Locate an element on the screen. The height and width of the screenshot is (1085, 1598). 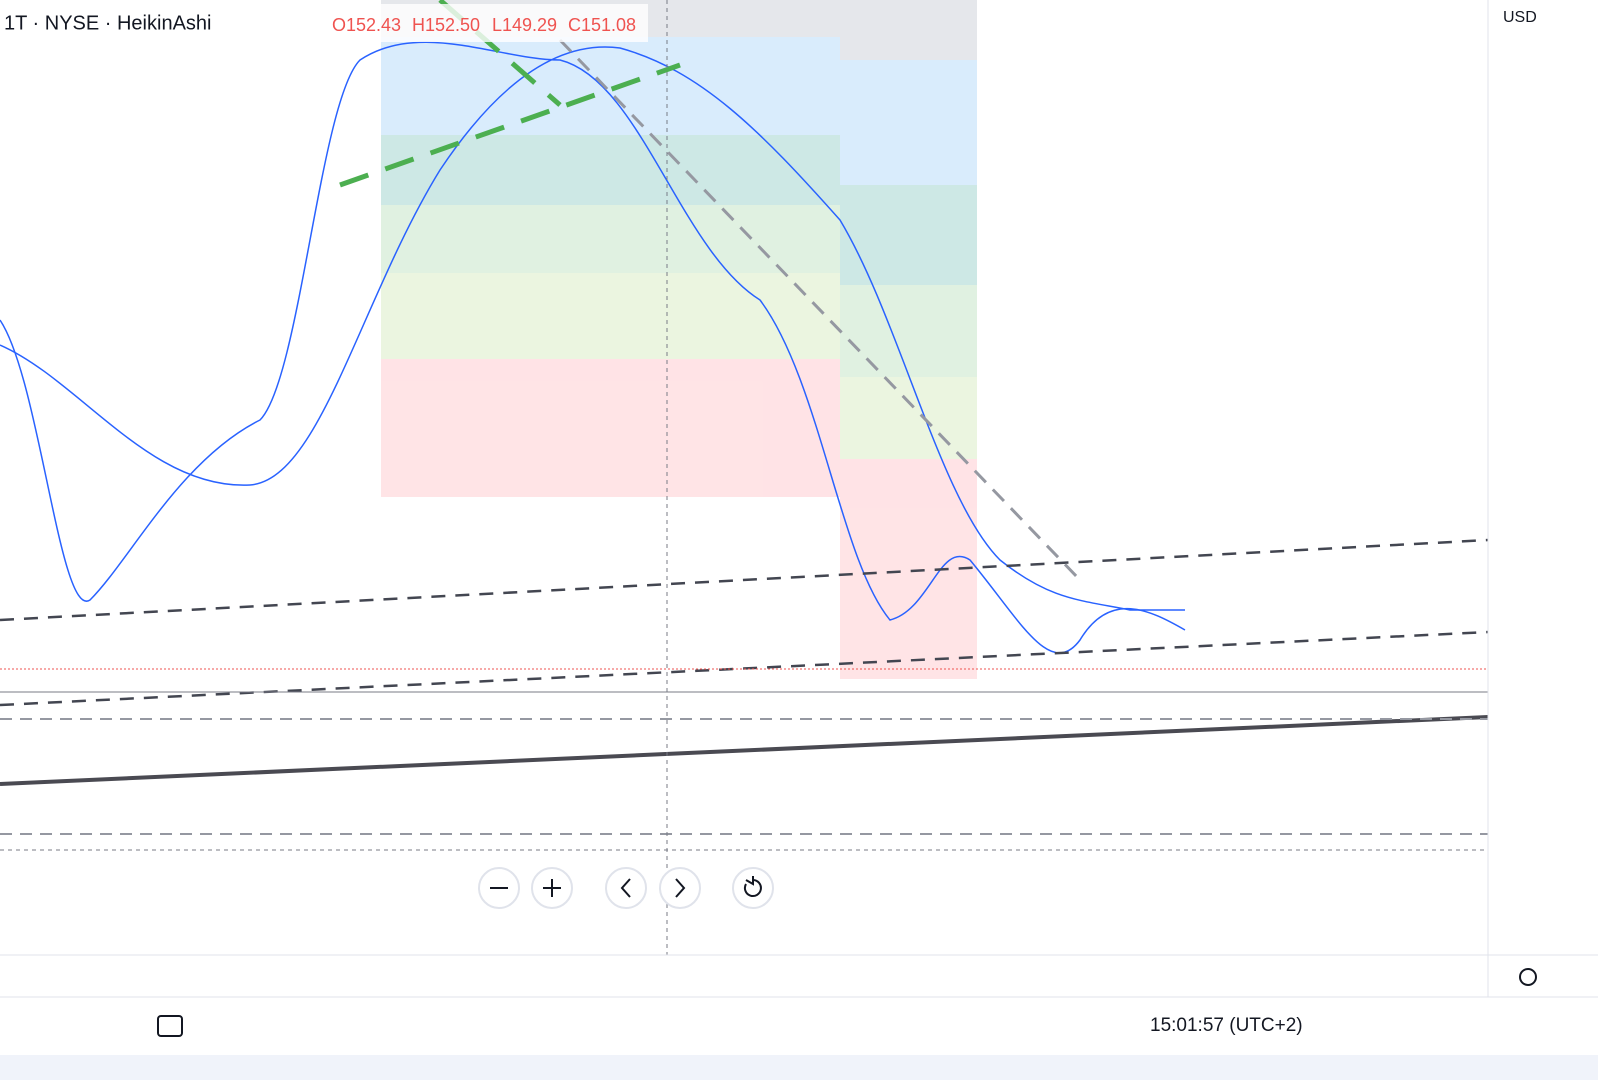
date-range-icon is located at coordinates (170, 1026).